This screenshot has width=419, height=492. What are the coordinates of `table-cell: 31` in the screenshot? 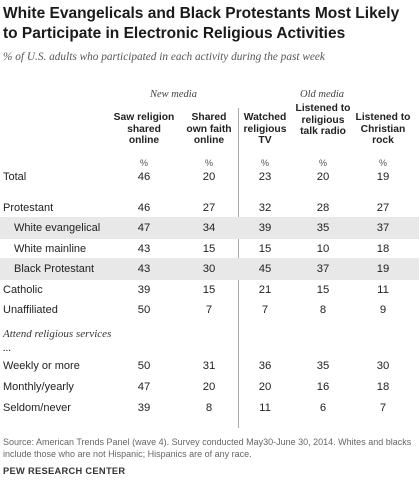 It's located at (209, 366).